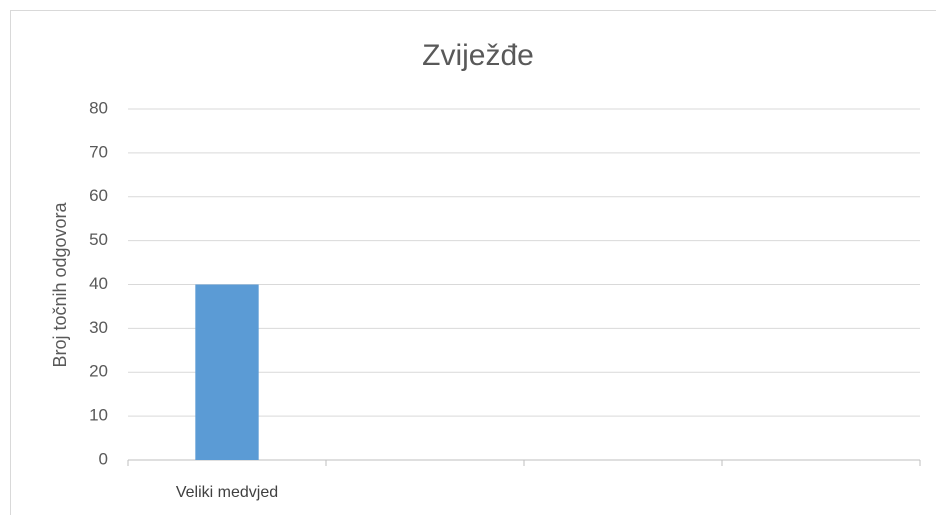 The image size is (936, 515). I want to click on y-tick-label: 80, so click(98, 107).